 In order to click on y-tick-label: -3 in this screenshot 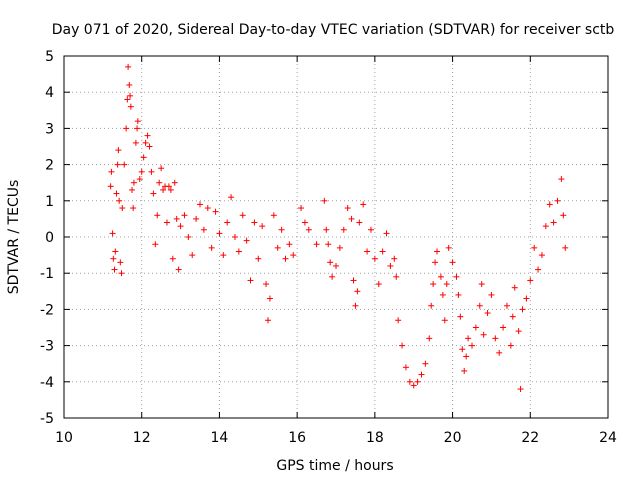, I will do `click(47, 347)`.